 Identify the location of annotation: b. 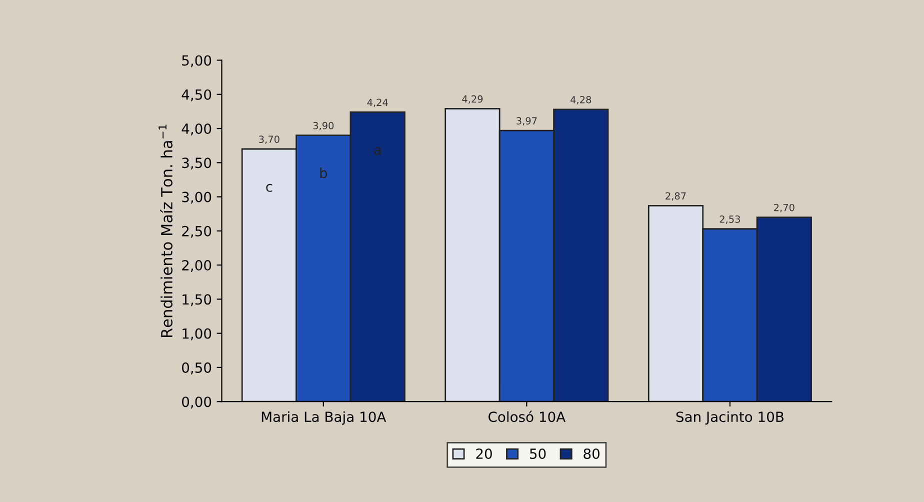
(324, 173).